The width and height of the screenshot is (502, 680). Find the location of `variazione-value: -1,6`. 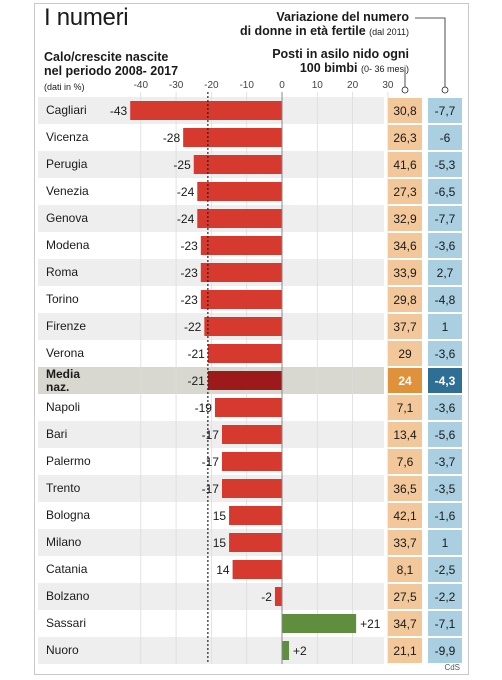

variazione-value: -1,6 is located at coordinates (445, 516).